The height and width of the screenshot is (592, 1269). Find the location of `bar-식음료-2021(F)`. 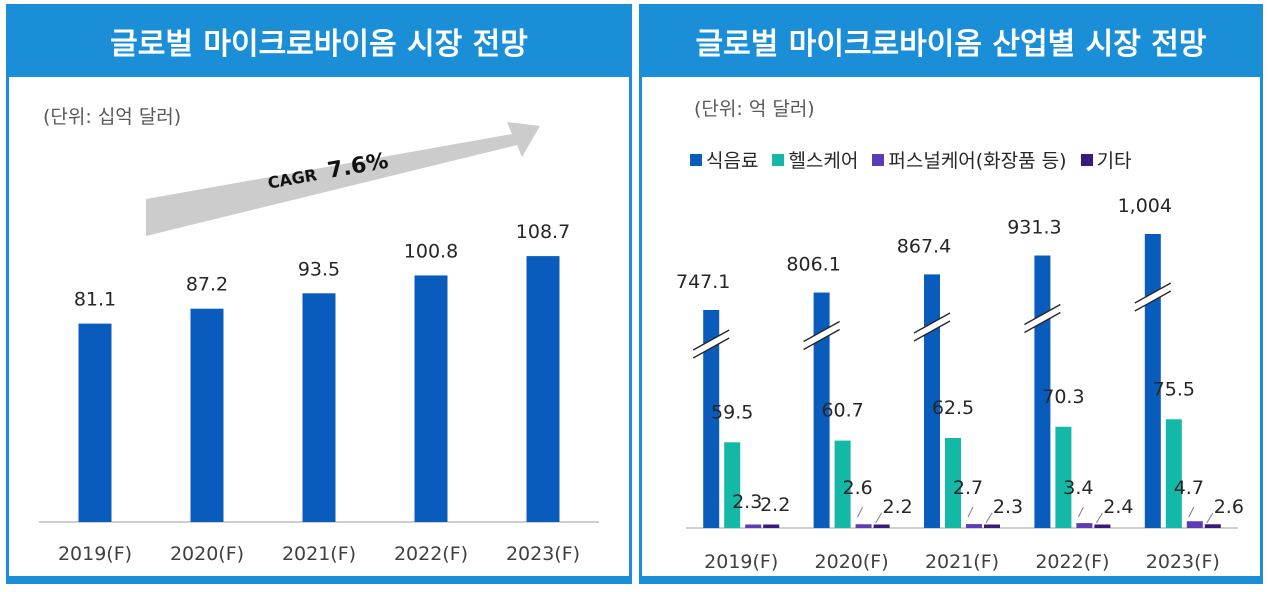

bar-식음료-2021(F) is located at coordinates (932, 401).